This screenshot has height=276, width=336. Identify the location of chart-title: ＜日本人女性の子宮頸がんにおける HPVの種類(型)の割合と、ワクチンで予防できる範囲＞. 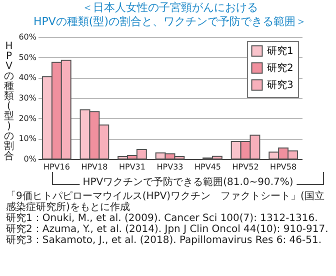
(170, 14).